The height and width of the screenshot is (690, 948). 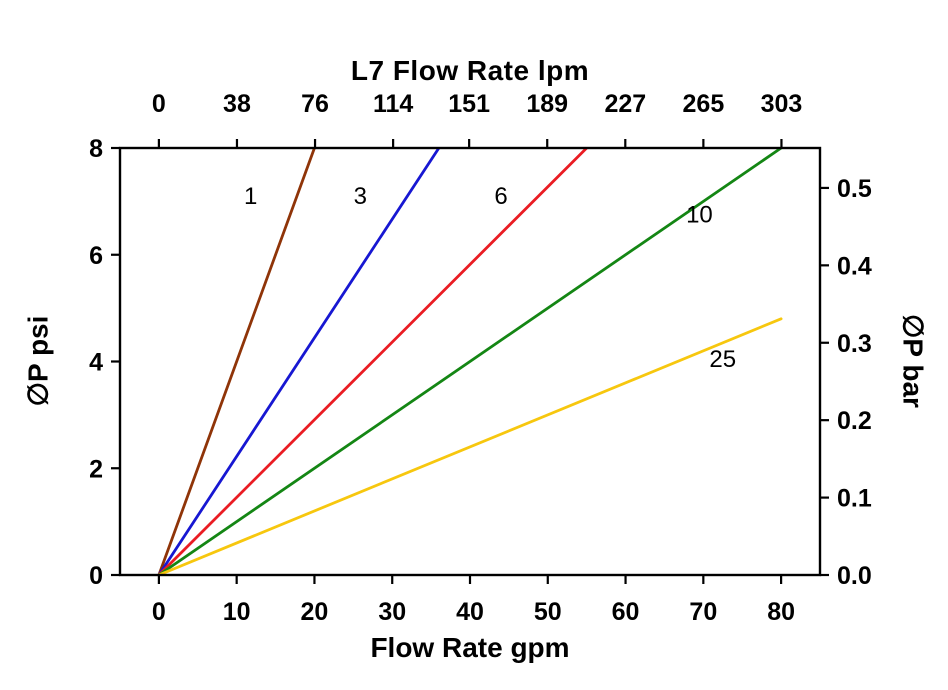 What do you see at coordinates (315, 612) in the screenshot?
I see `x-bottom-tick-label: 20` at bounding box center [315, 612].